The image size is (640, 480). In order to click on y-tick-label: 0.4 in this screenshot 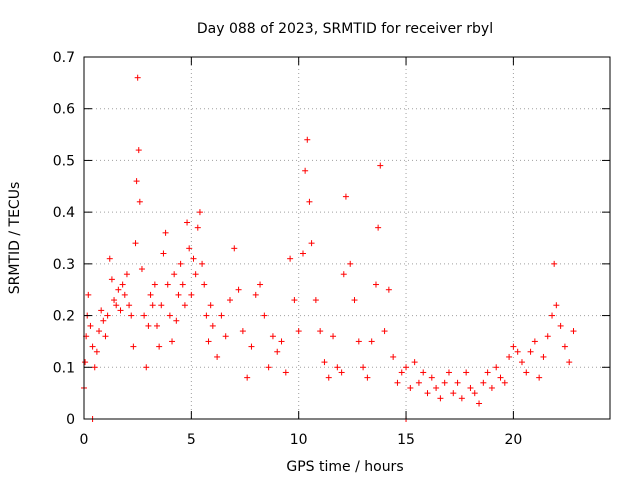, I will do `click(64, 213)`.